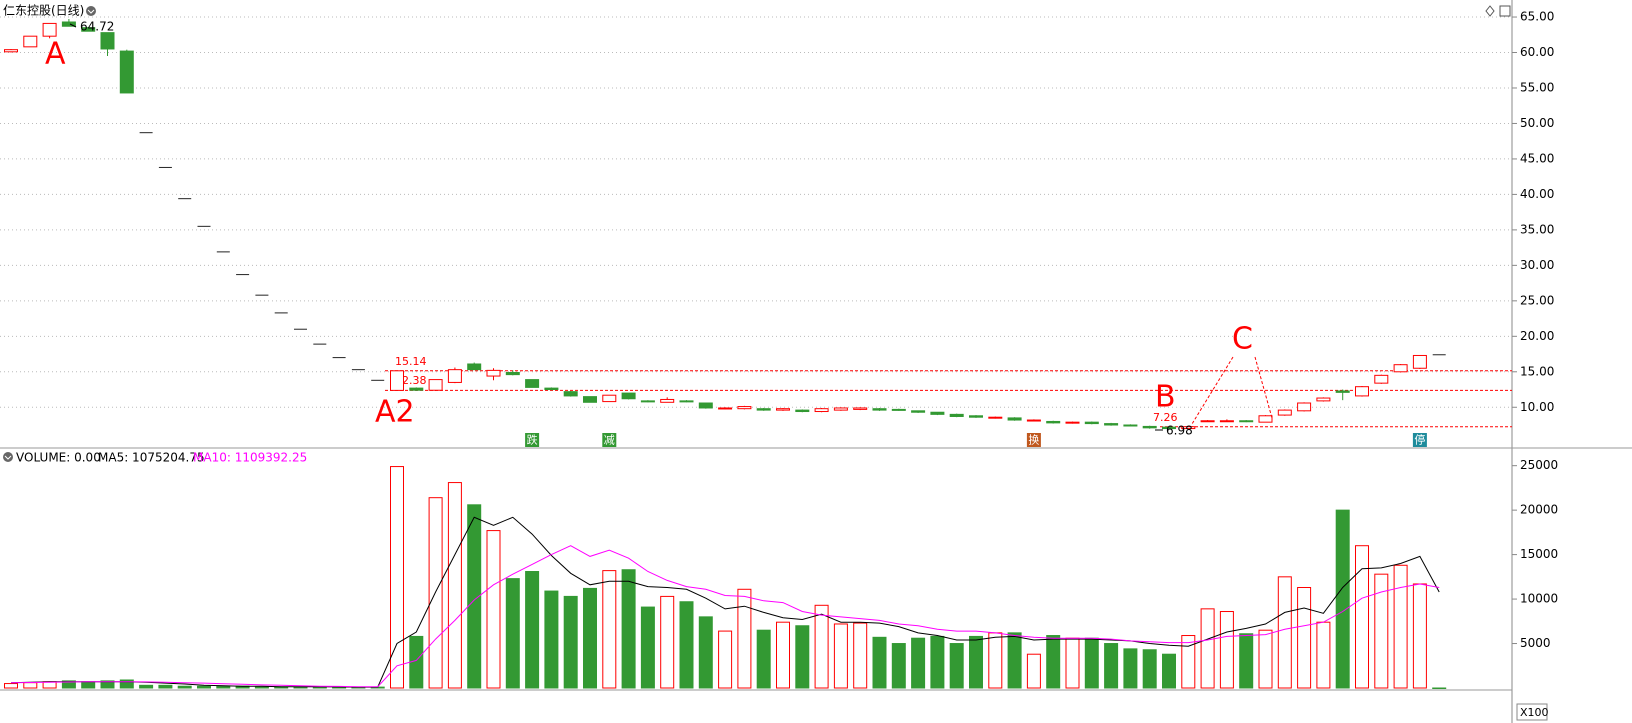 The image size is (1632, 723). What do you see at coordinates (1537, 52) in the screenshot?
I see `y-tick-label: 60.00` at bounding box center [1537, 52].